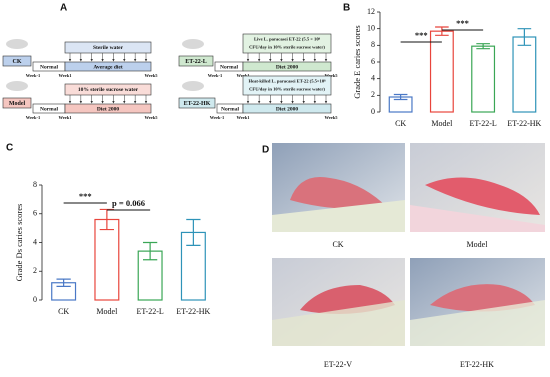  I want to click on panel-label: A, so click(63, 8).